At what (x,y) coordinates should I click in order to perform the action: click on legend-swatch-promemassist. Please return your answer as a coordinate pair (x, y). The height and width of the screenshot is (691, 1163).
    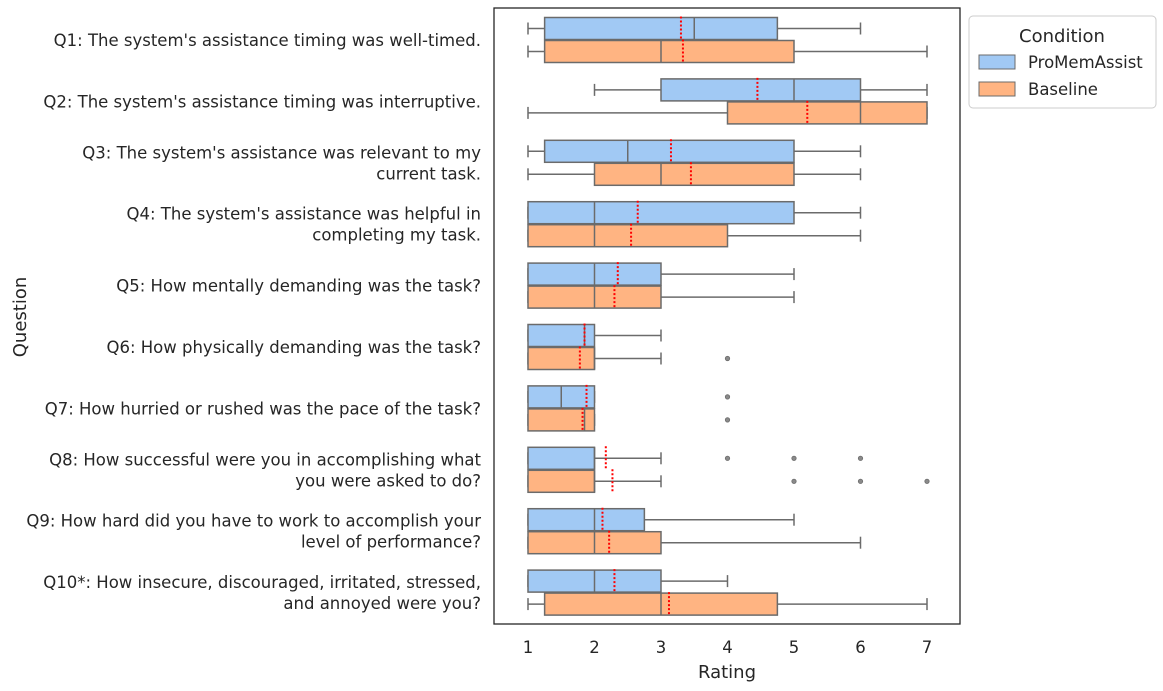
    Looking at the image, I should click on (997, 62).